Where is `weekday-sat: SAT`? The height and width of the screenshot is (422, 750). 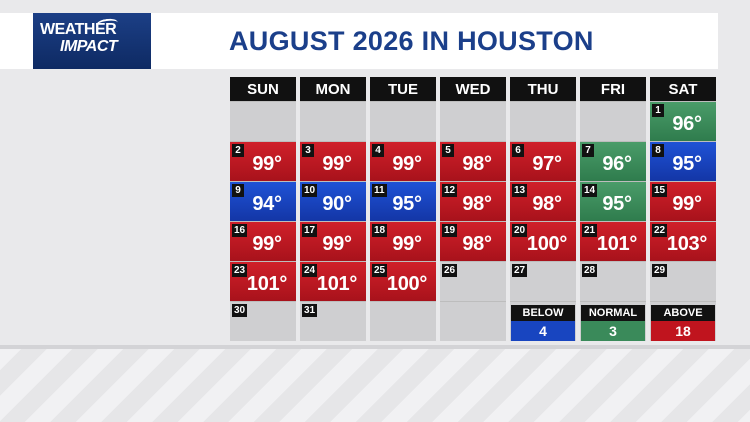 weekday-sat: SAT is located at coordinates (683, 89).